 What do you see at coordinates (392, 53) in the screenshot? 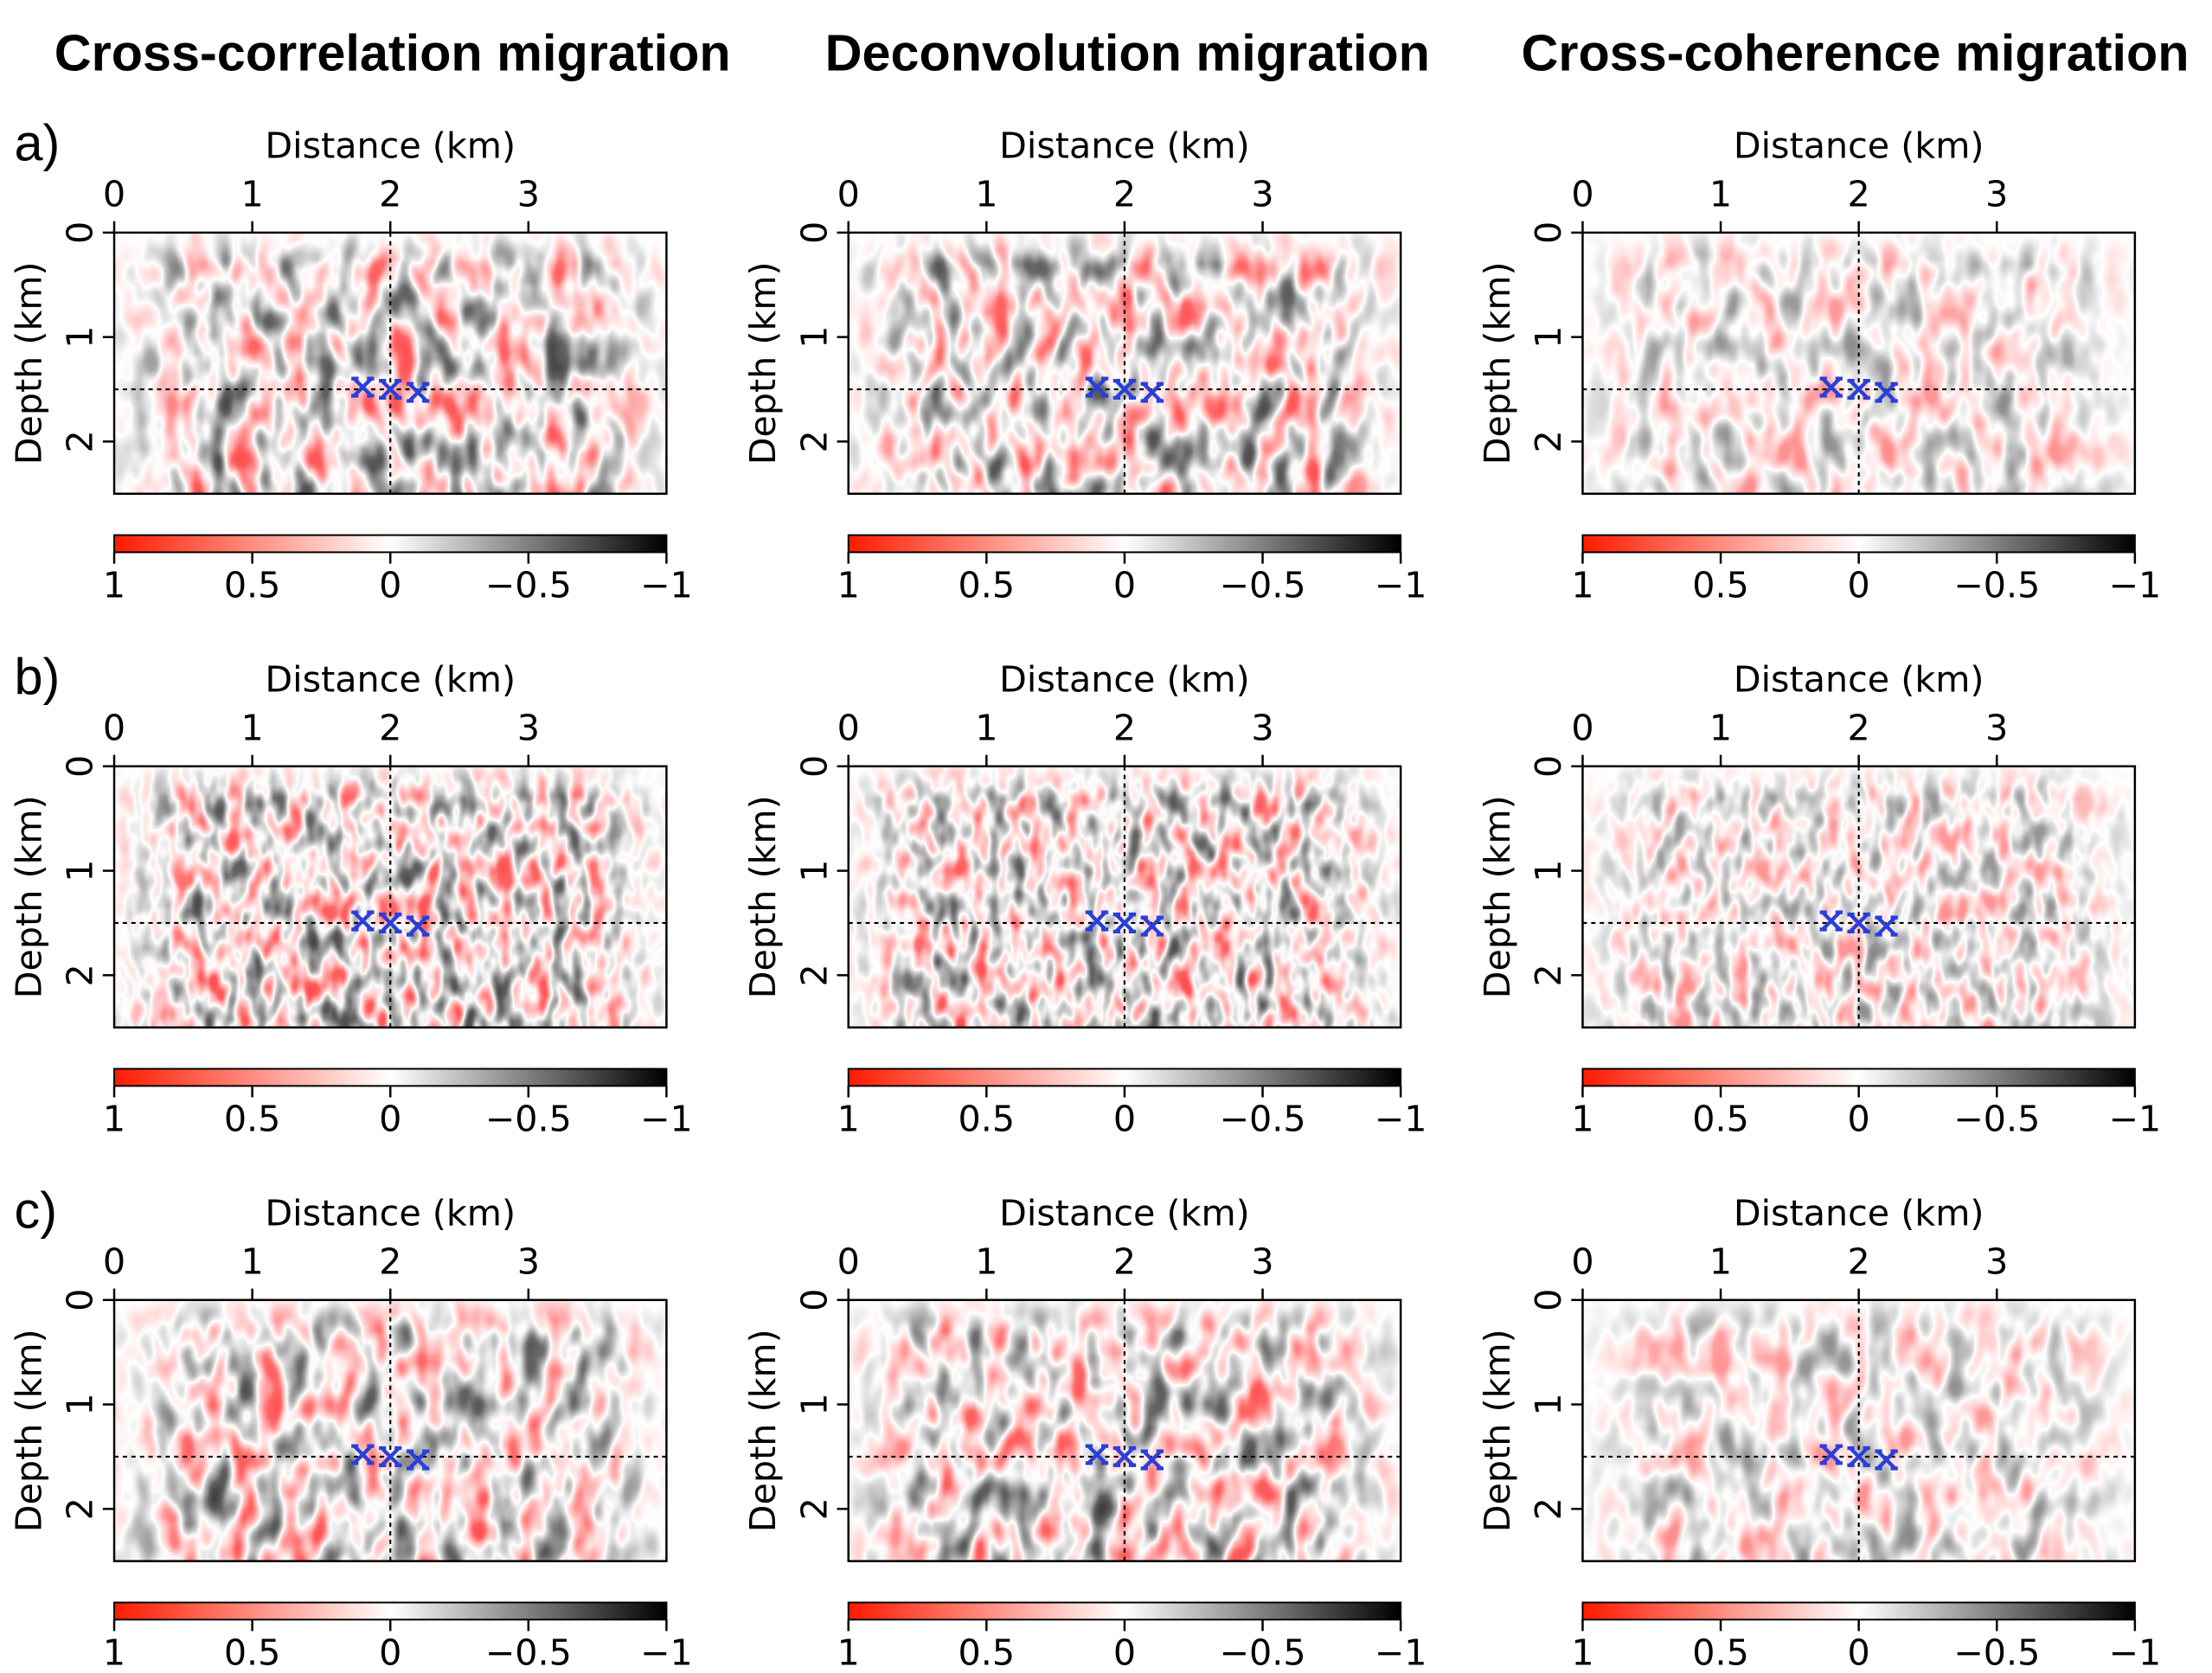
I see `column-title: Cross-correlation migration` at bounding box center [392, 53].